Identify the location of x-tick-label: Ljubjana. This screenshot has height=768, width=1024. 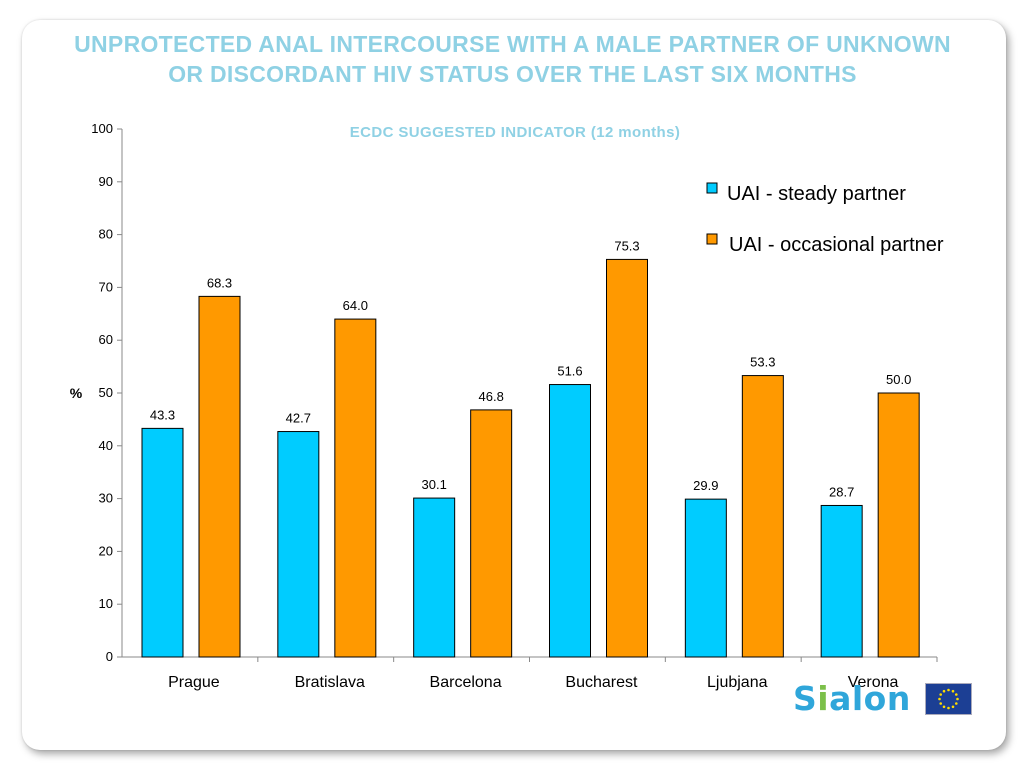
(737, 682).